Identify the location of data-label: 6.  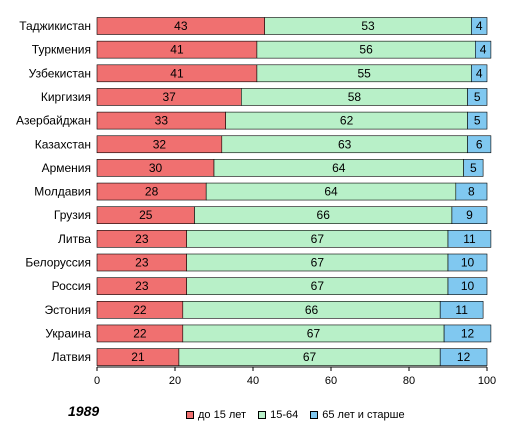
(479, 144).